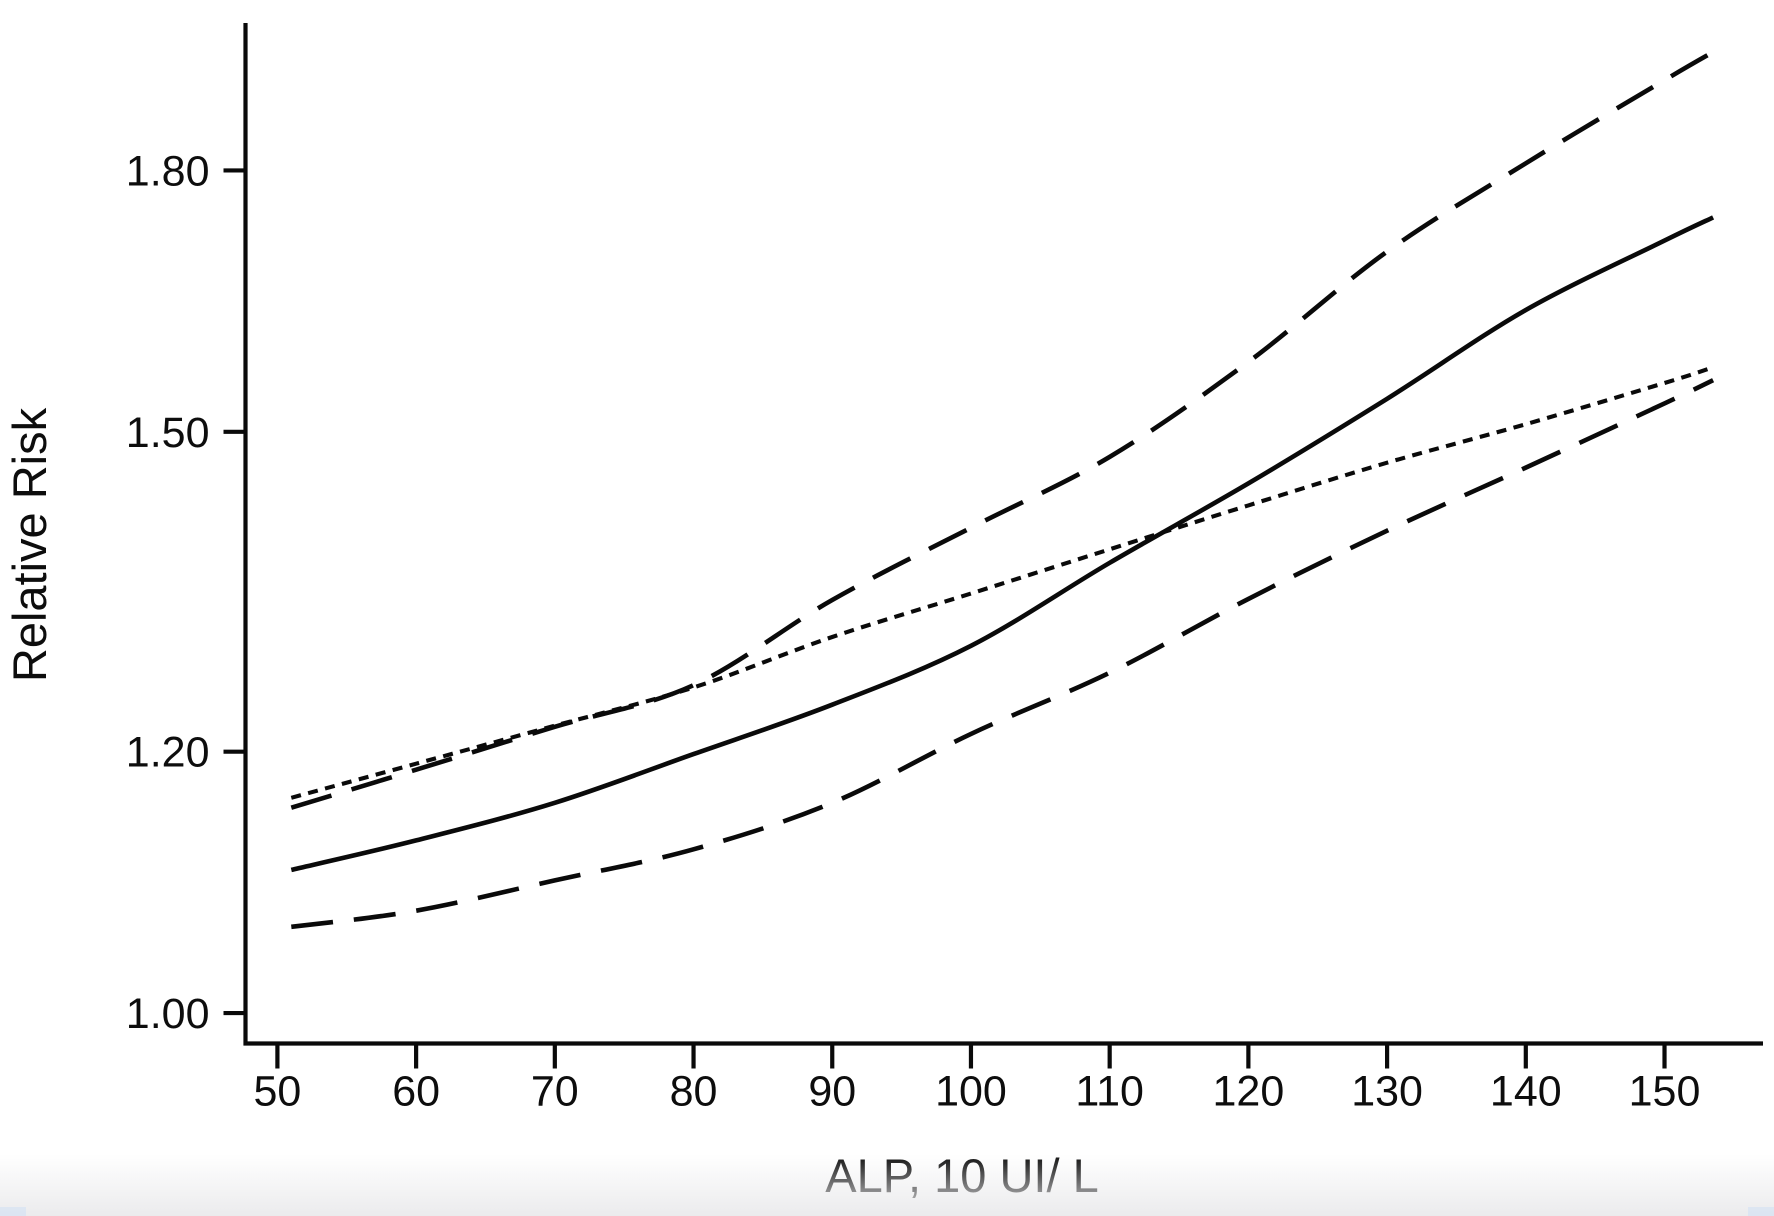 Image resolution: width=1774 pixels, height=1216 pixels. What do you see at coordinates (168, 1014) in the screenshot?
I see `y-tick-label: 1.00` at bounding box center [168, 1014].